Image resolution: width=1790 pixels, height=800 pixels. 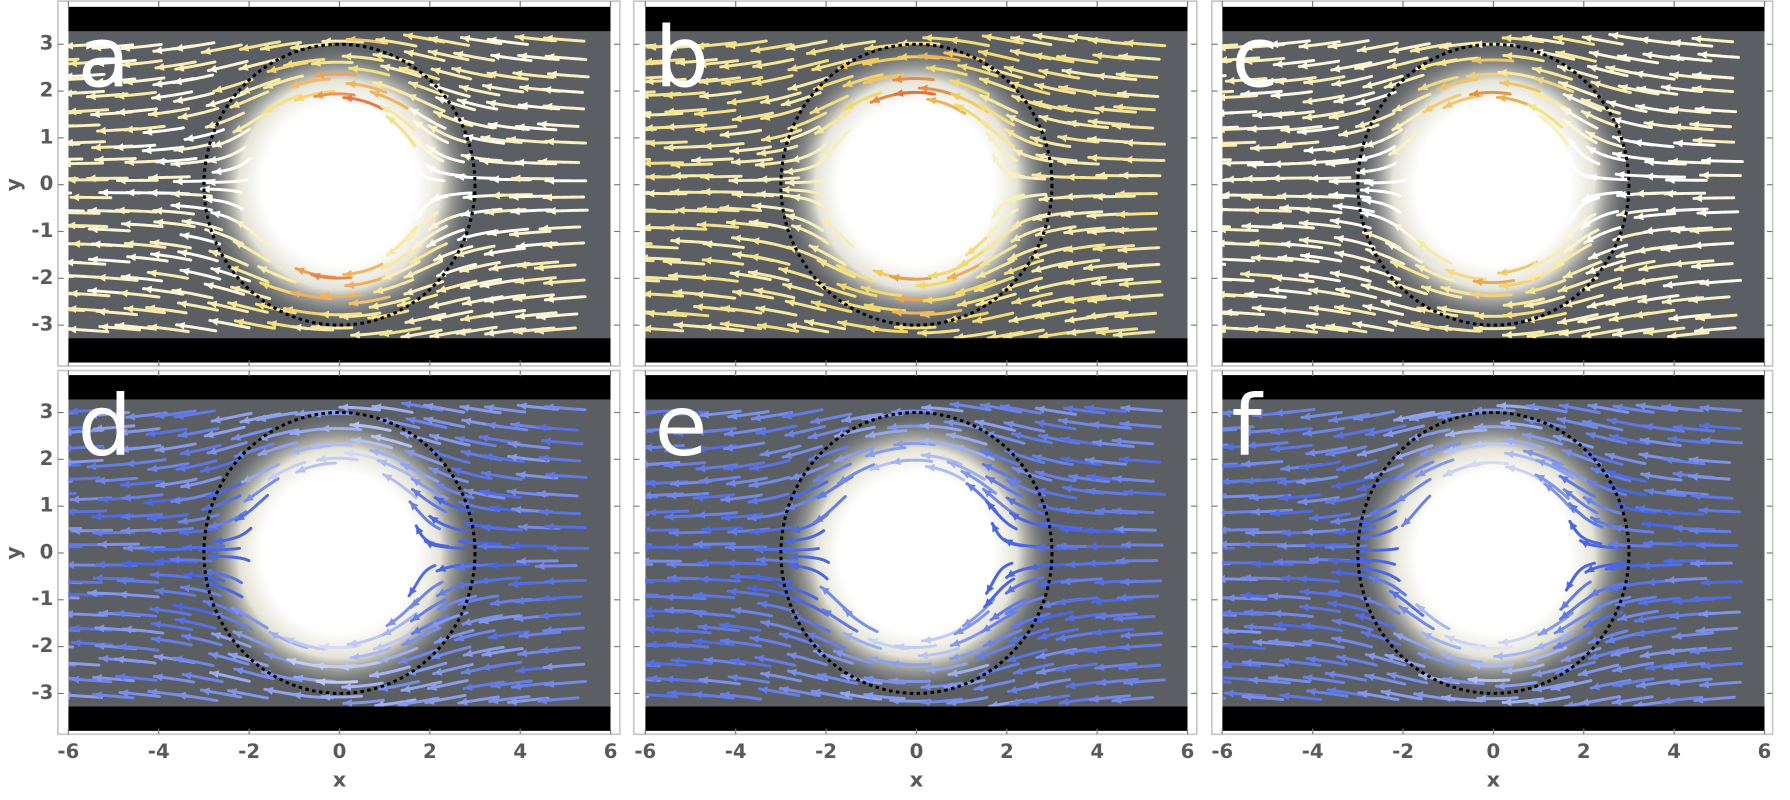 I want to click on bottom-wall, so click(x=916, y=718).